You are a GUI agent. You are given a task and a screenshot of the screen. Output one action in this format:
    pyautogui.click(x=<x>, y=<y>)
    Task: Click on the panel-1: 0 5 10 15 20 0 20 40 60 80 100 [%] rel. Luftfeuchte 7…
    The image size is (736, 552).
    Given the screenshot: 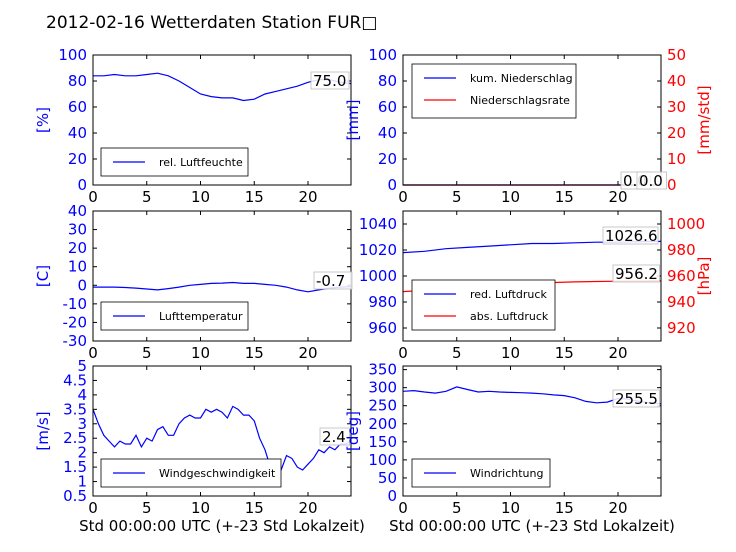 What is the action you would take?
    pyautogui.click(x=193, y=126)
    